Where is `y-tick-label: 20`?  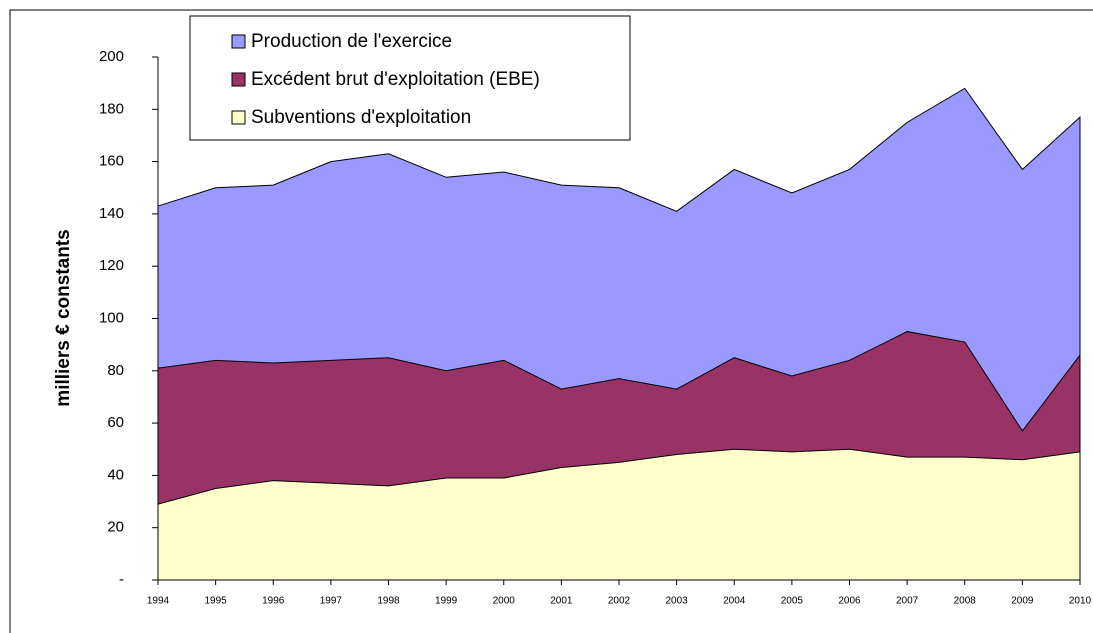
y-tick-label: 20 is located at coordinates (115, 527).